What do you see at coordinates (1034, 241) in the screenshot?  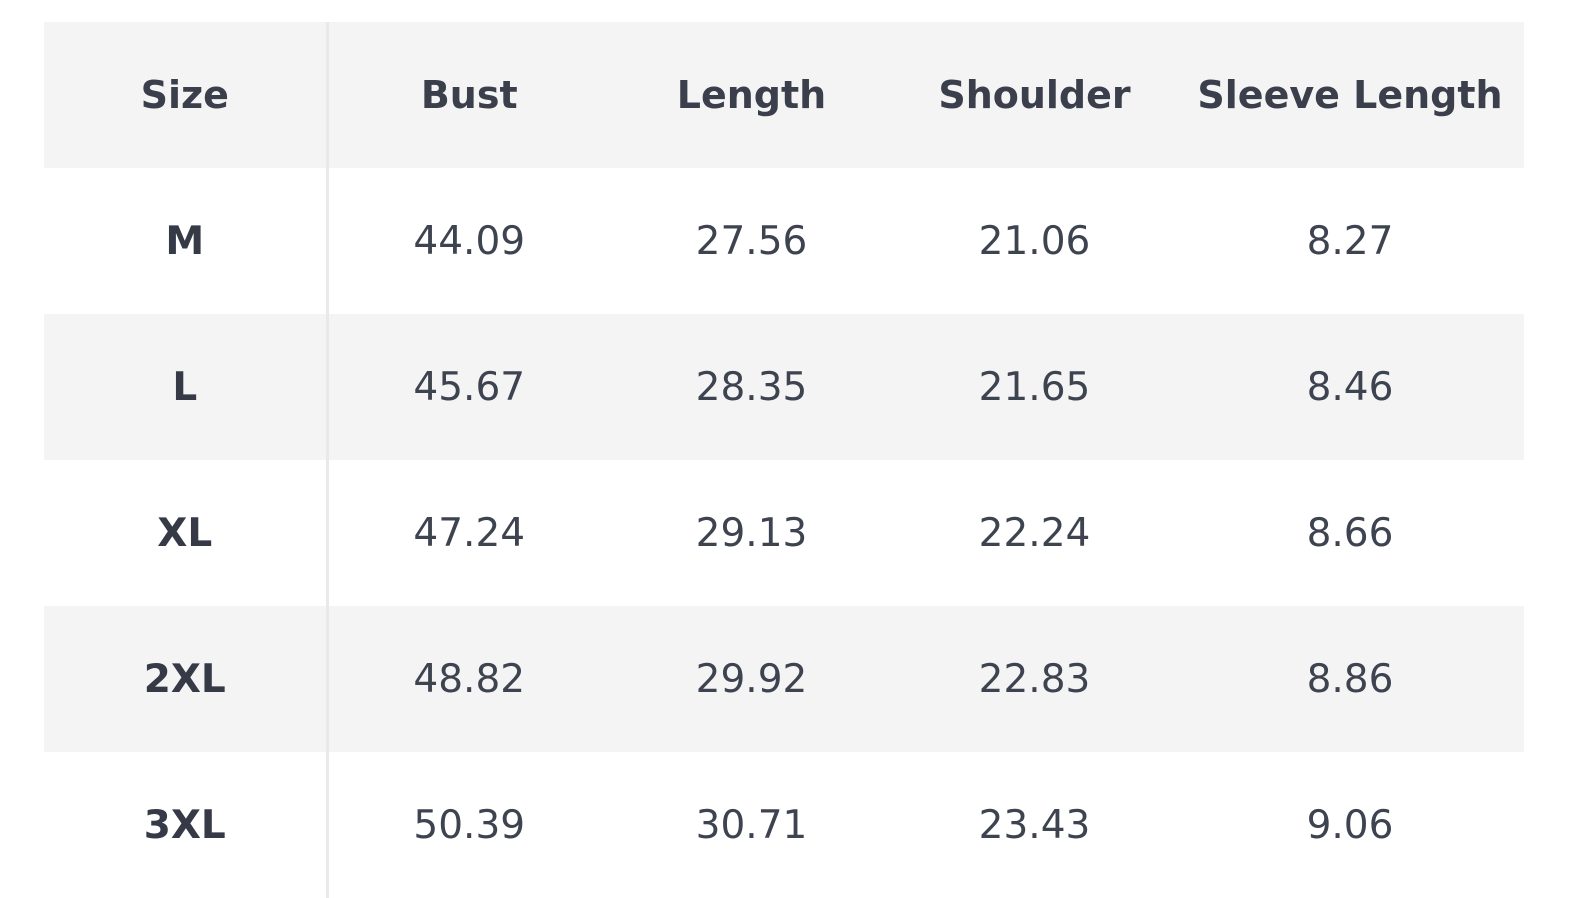 I see `shoulder-cell: 21.06` at bounding box center [1034, 241].